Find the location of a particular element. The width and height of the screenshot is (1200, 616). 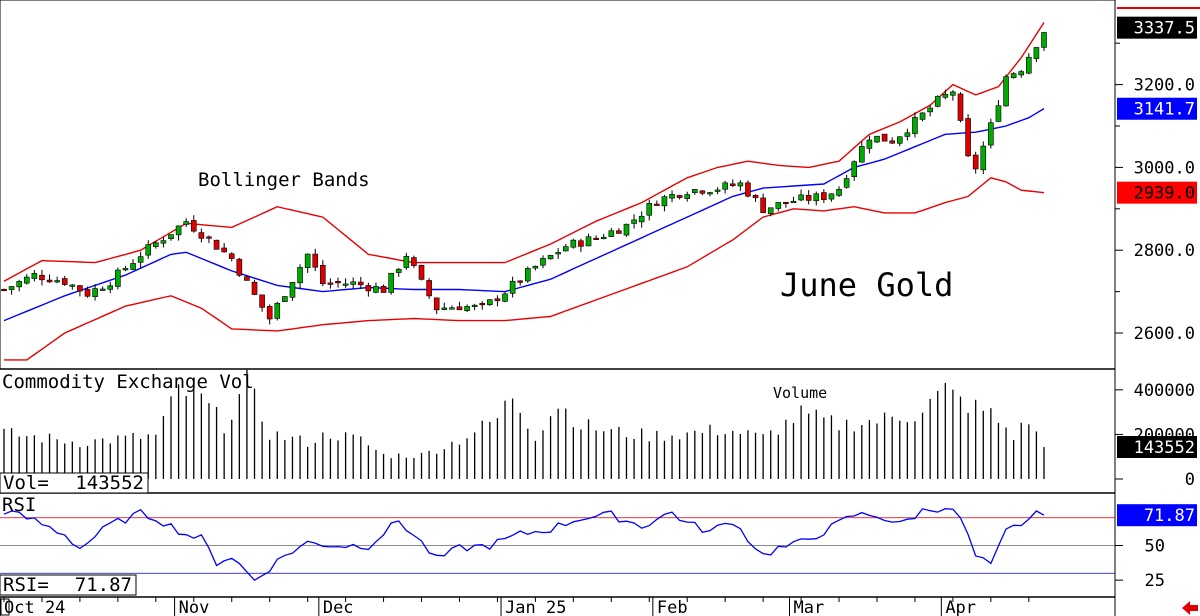

middle-band-badge is located at coordinates (1157, 108).